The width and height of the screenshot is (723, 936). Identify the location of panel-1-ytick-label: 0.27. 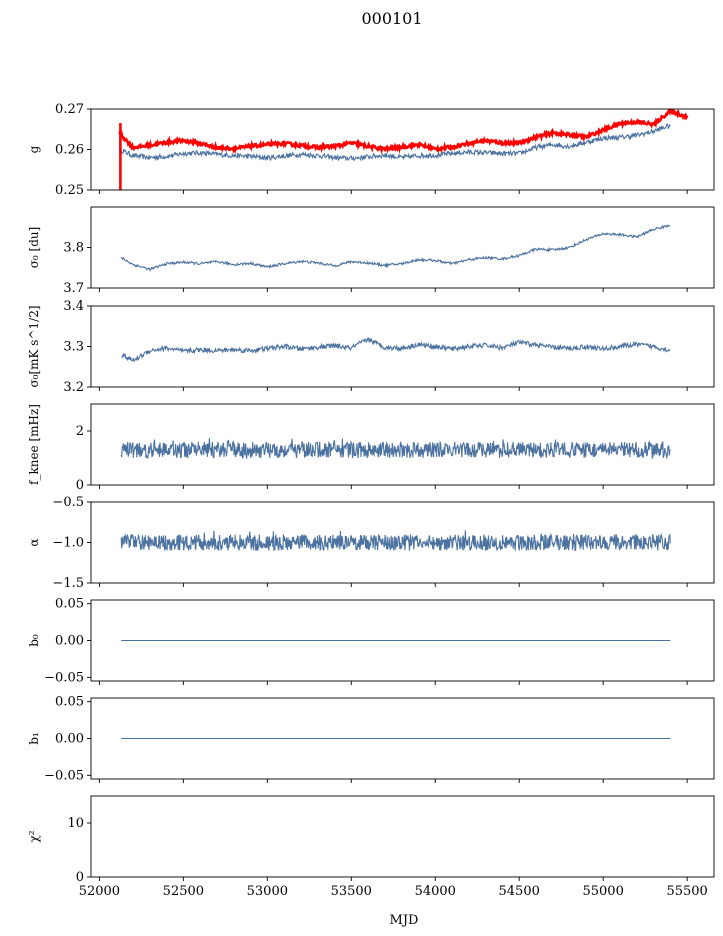
(69, 109).